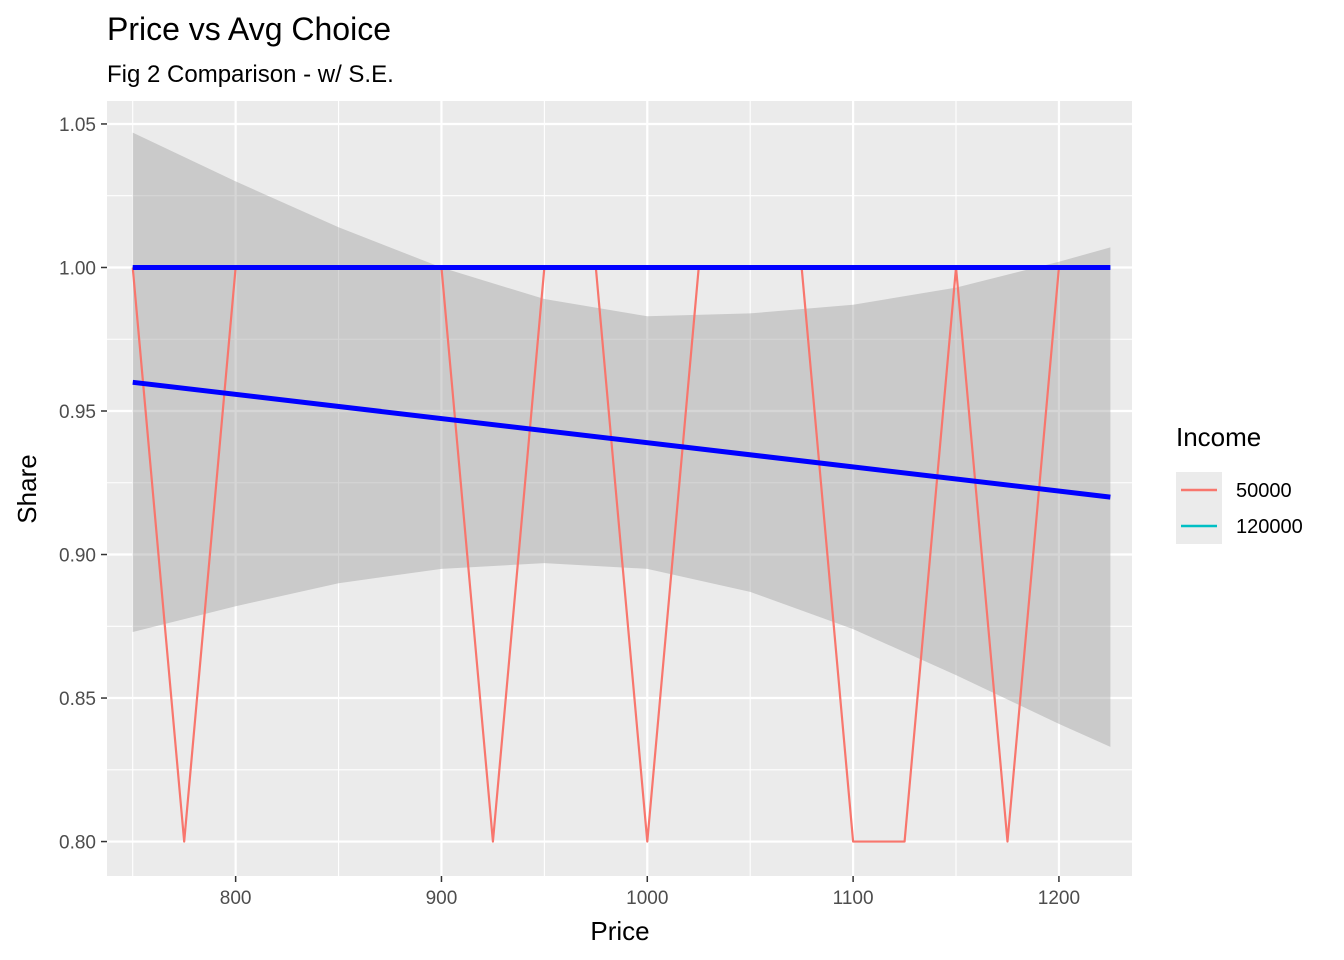 Image resolution: width=1344 pixels, height=960 pixels. Describe the element at coordinates (853, 898) in the screenshot. I see `x-tick-label: 1100` at that location.